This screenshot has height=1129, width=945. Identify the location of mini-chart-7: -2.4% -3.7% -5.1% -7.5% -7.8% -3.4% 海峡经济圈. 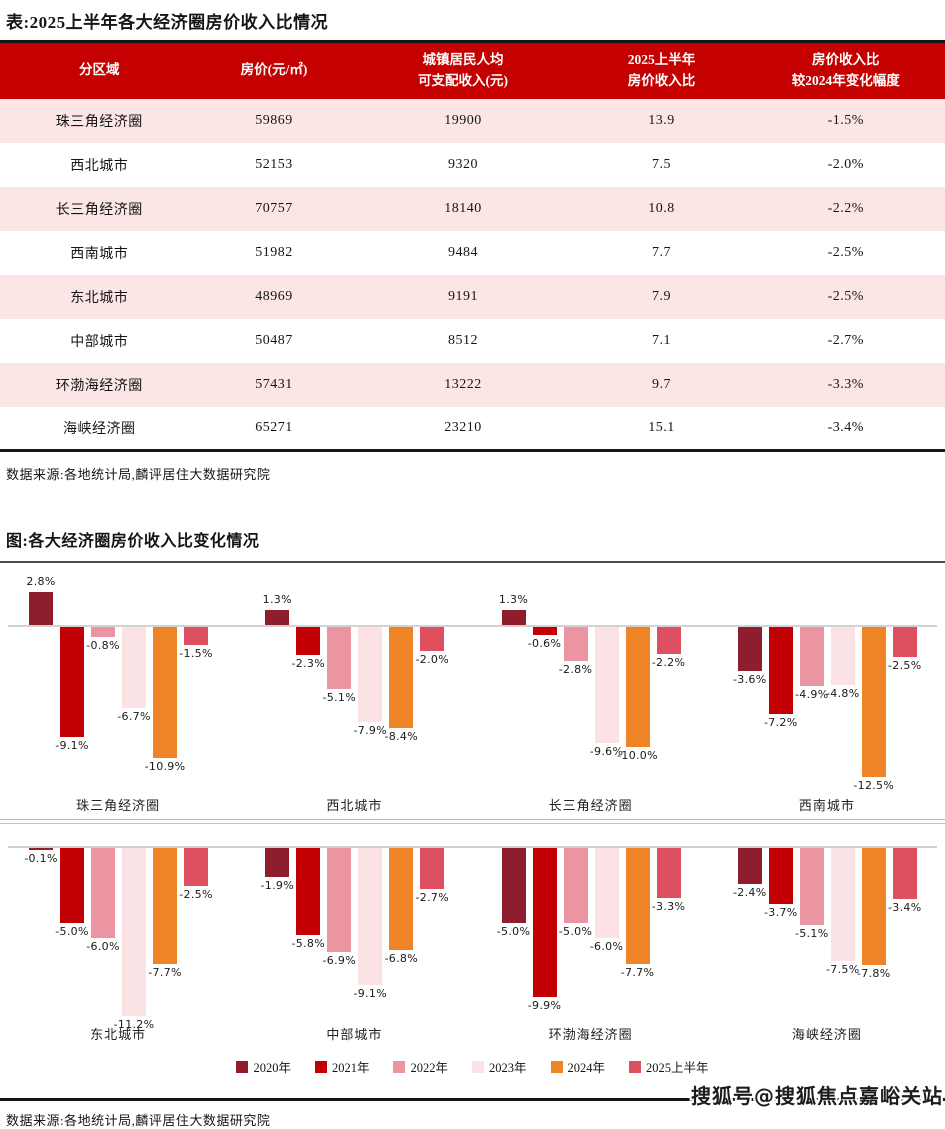
(827, 936).